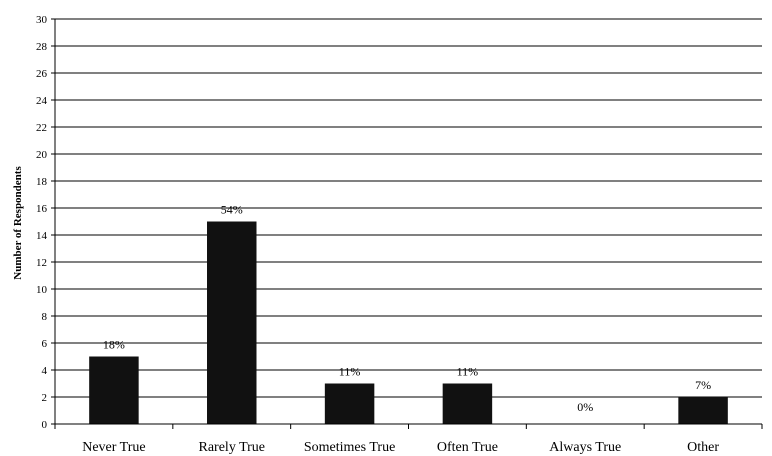 The height and width of the screenshot is (456, 772). I want to click on y-tick-label: 28, so click(42, 47).